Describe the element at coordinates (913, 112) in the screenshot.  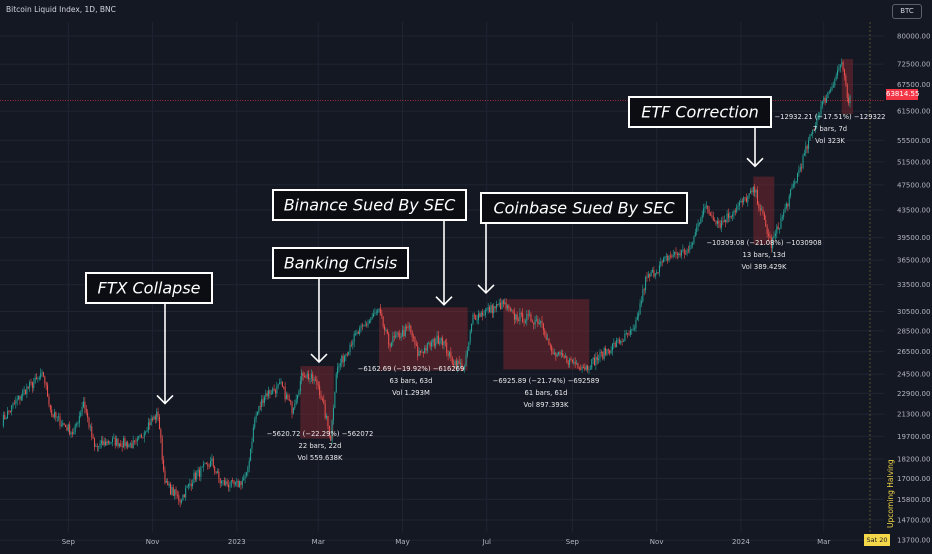
I see `y-tick-label: 61500.00` at that location.